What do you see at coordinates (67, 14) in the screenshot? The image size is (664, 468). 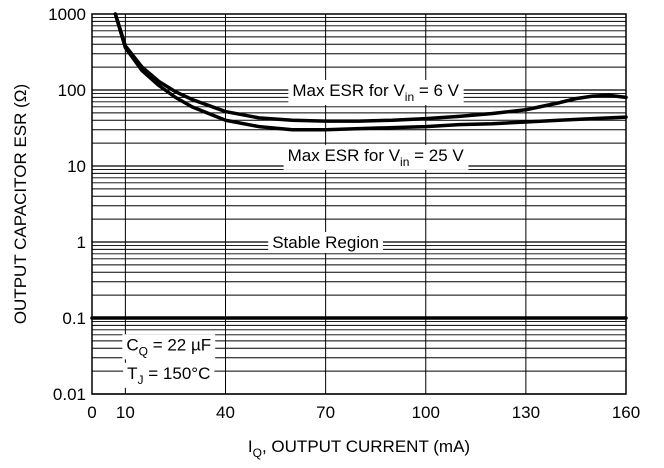 I see `y-tick-label: 1000` at bounding box center [67, 14].